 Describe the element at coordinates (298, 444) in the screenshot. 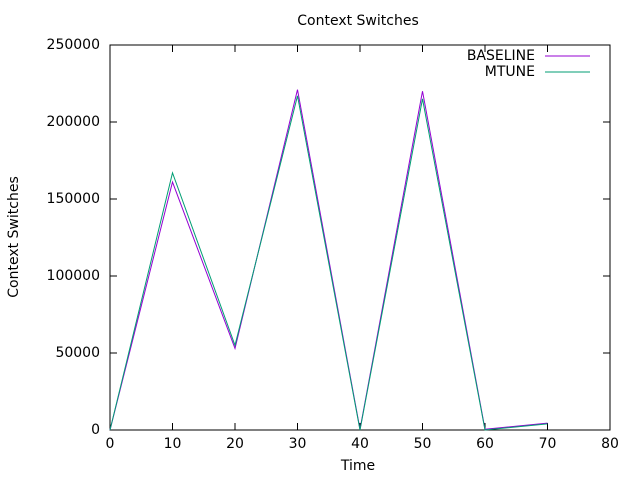

I see `x-tick-label: 30` at that location.